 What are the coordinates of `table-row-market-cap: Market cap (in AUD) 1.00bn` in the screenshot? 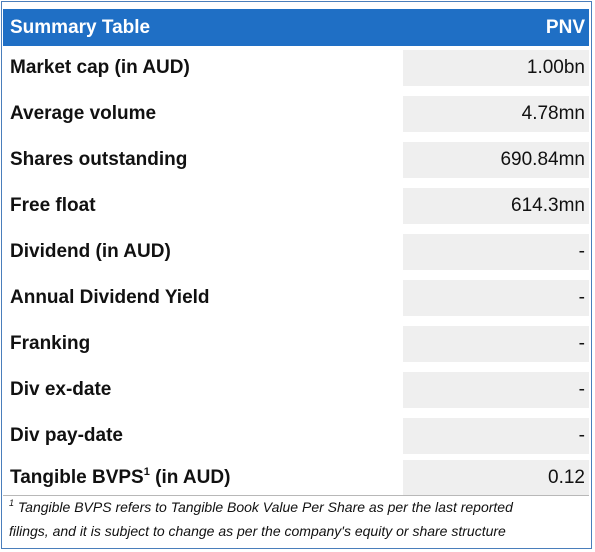 It's located at (296, 68).